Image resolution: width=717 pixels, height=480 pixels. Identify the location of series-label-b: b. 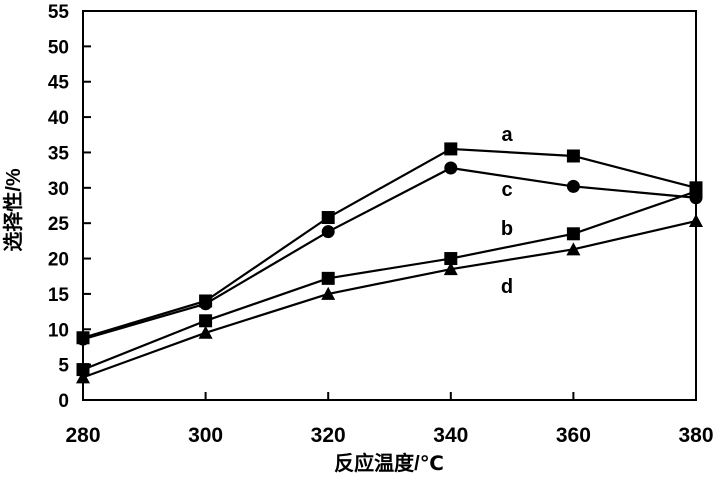
(507, 229).